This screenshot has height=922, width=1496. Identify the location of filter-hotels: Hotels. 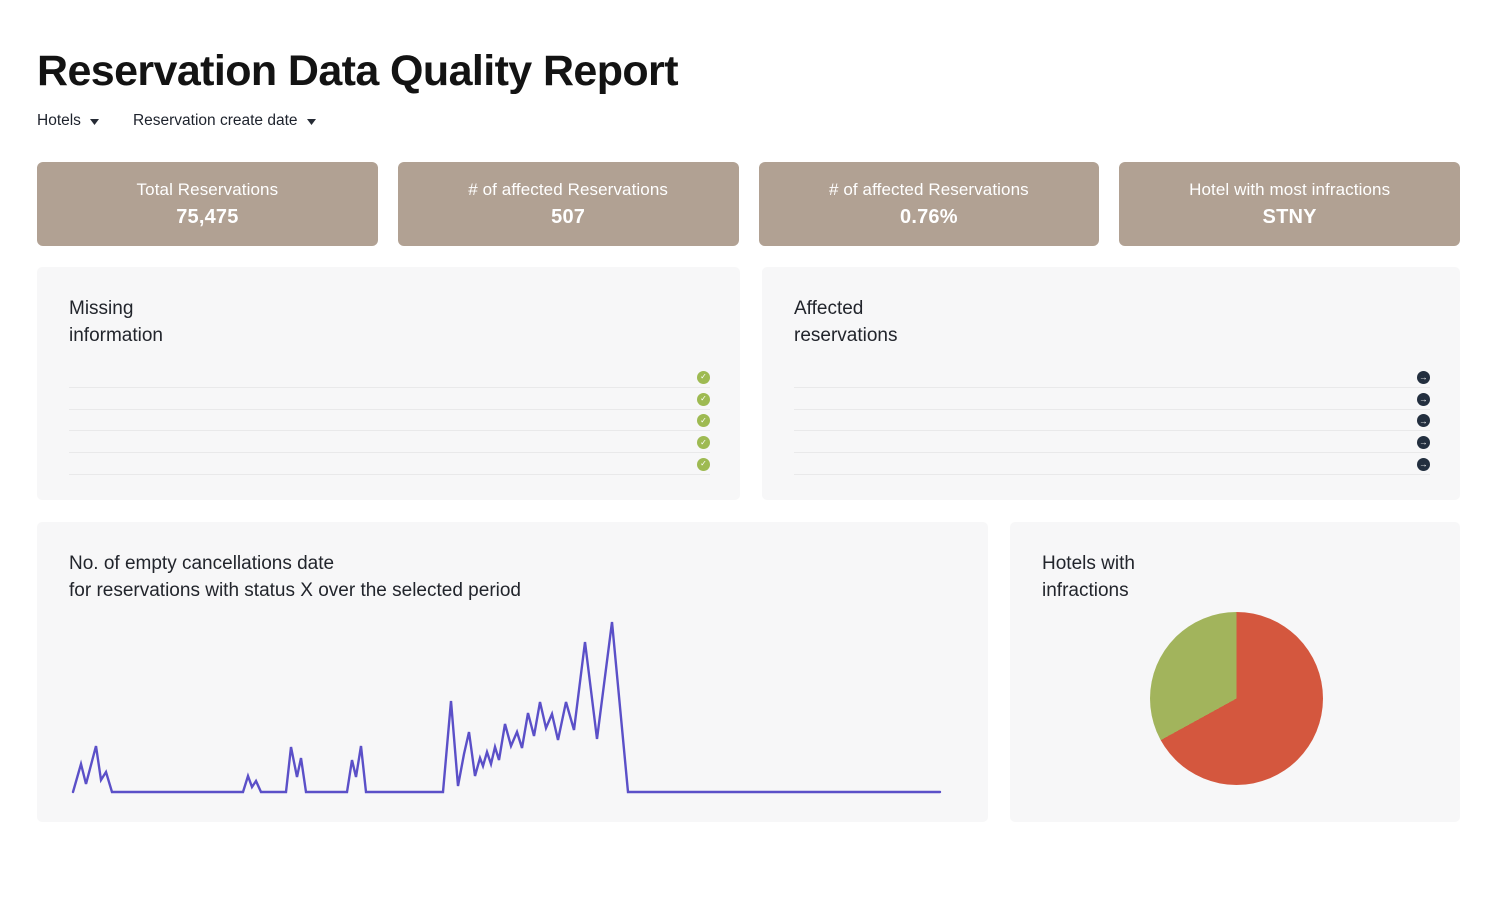
(68, 121).